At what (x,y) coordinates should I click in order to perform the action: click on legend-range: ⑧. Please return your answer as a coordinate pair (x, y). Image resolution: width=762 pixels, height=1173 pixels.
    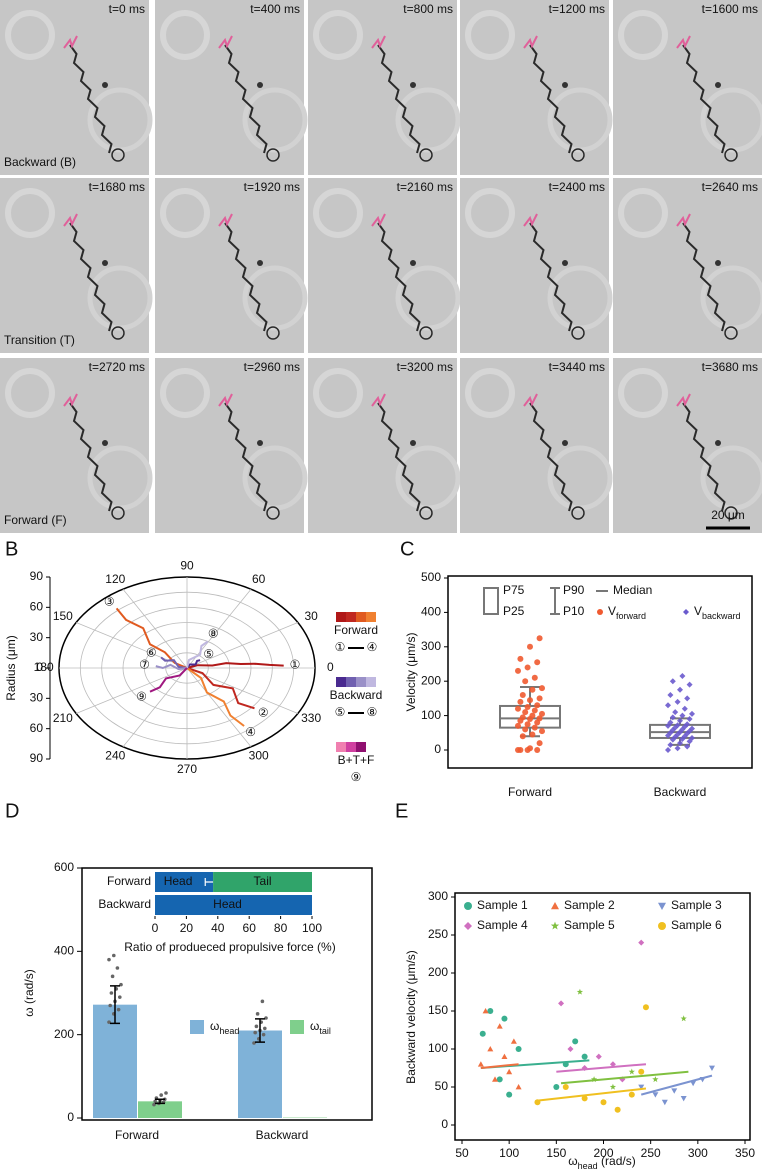
    Looking at the image, I should click on (372, 712).